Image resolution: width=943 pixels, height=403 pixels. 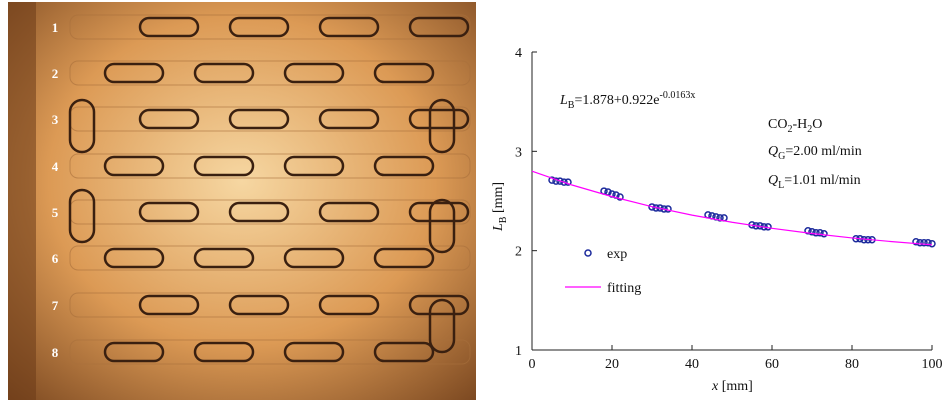 What do you see at coordinates (617, 254) in the screenshot?
I see `legend-label: exp` at bounding box center [617, 254].